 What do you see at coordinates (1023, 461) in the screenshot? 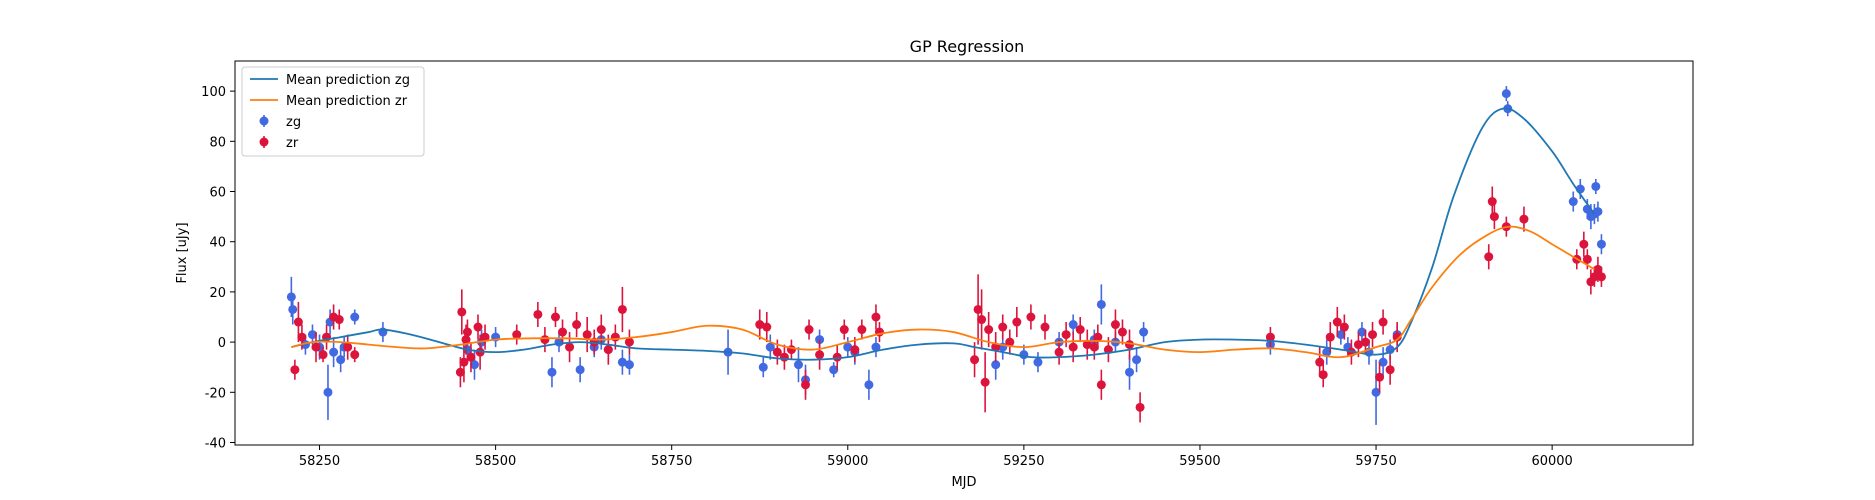
I see `x-tick-label: 59250` at bounding box center [1023, 461].